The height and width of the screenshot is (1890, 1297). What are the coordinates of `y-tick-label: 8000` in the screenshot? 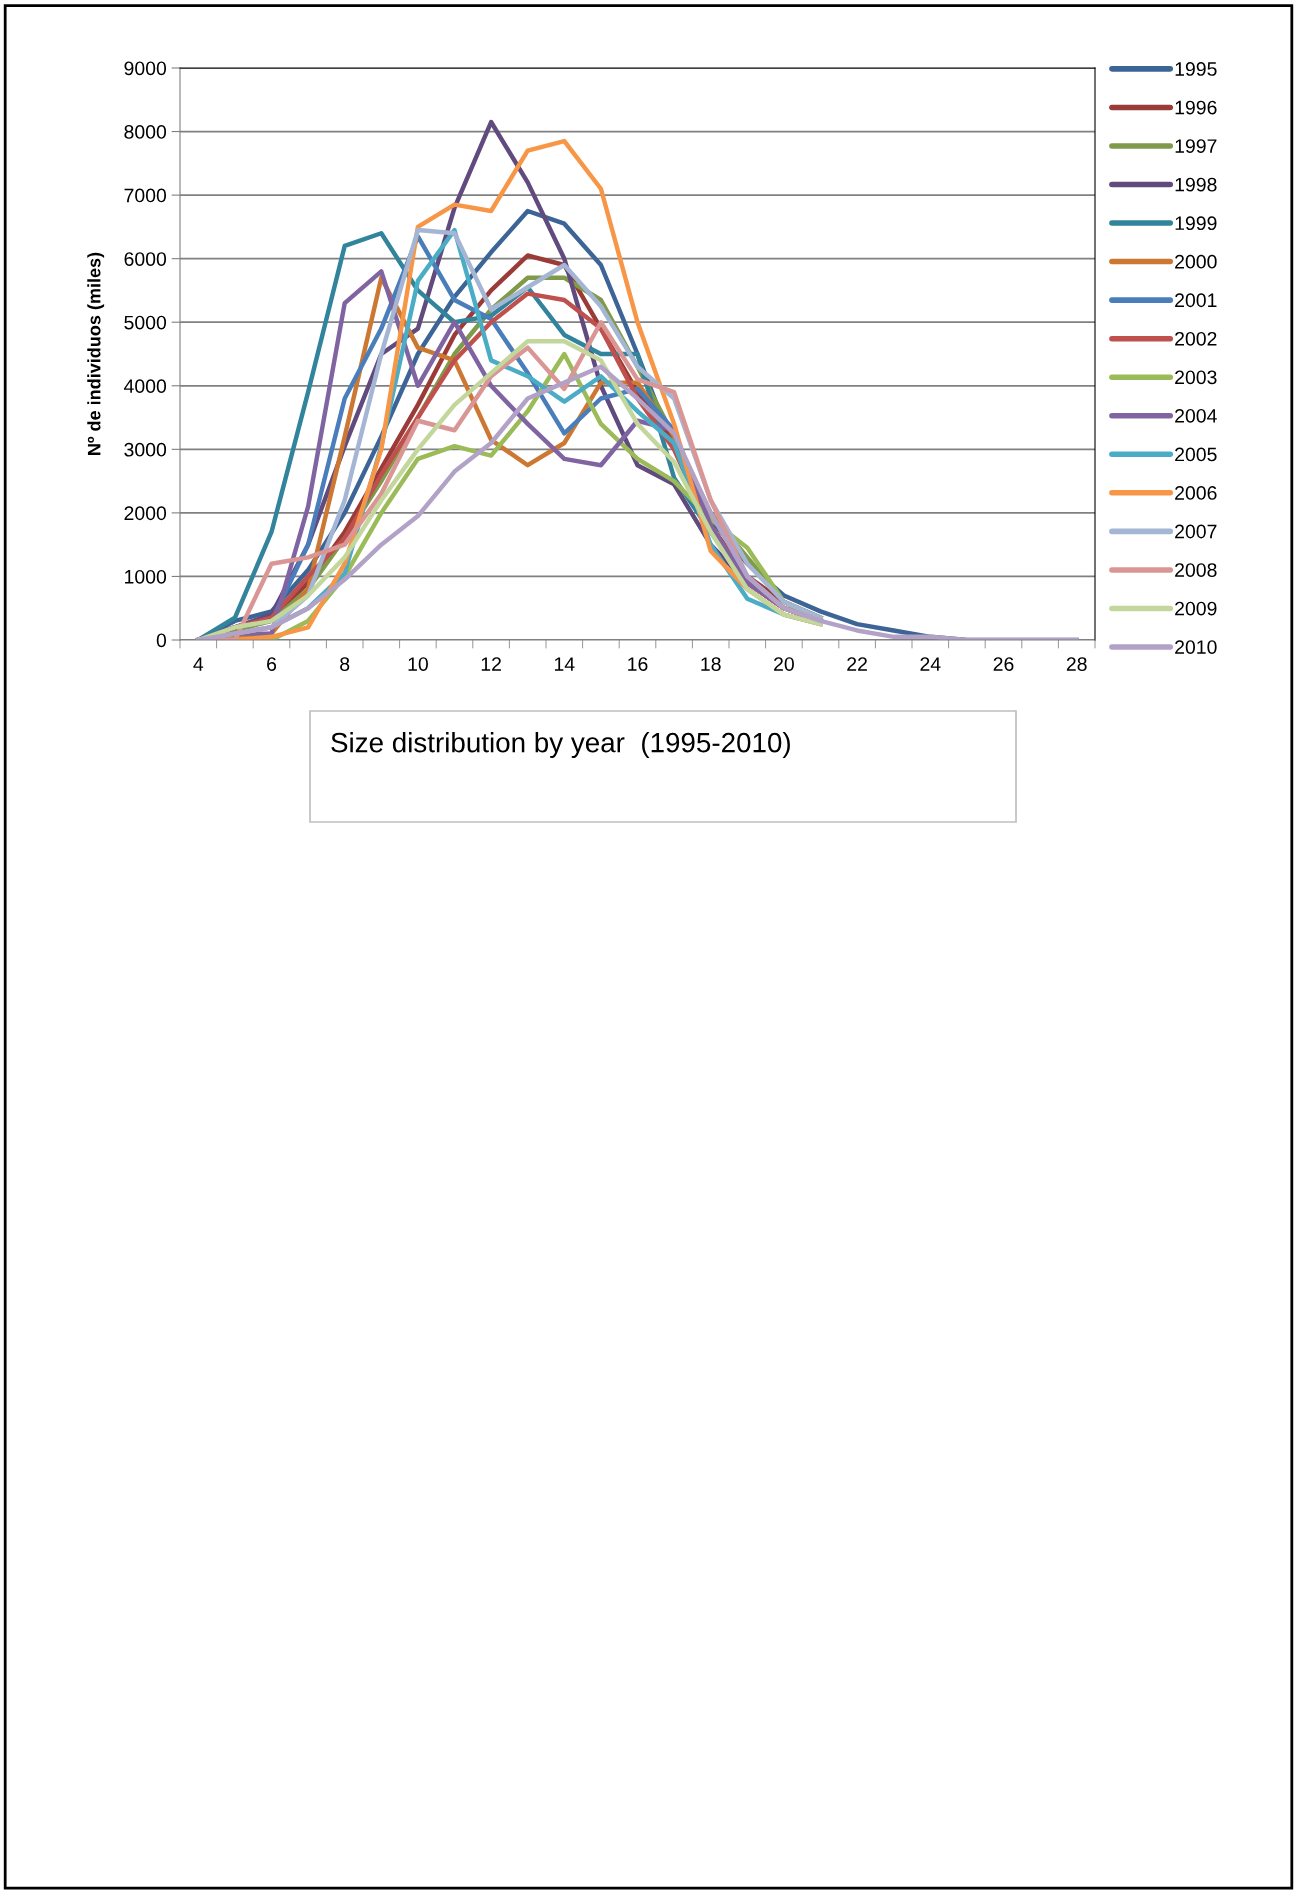 It's located at (145, 132).